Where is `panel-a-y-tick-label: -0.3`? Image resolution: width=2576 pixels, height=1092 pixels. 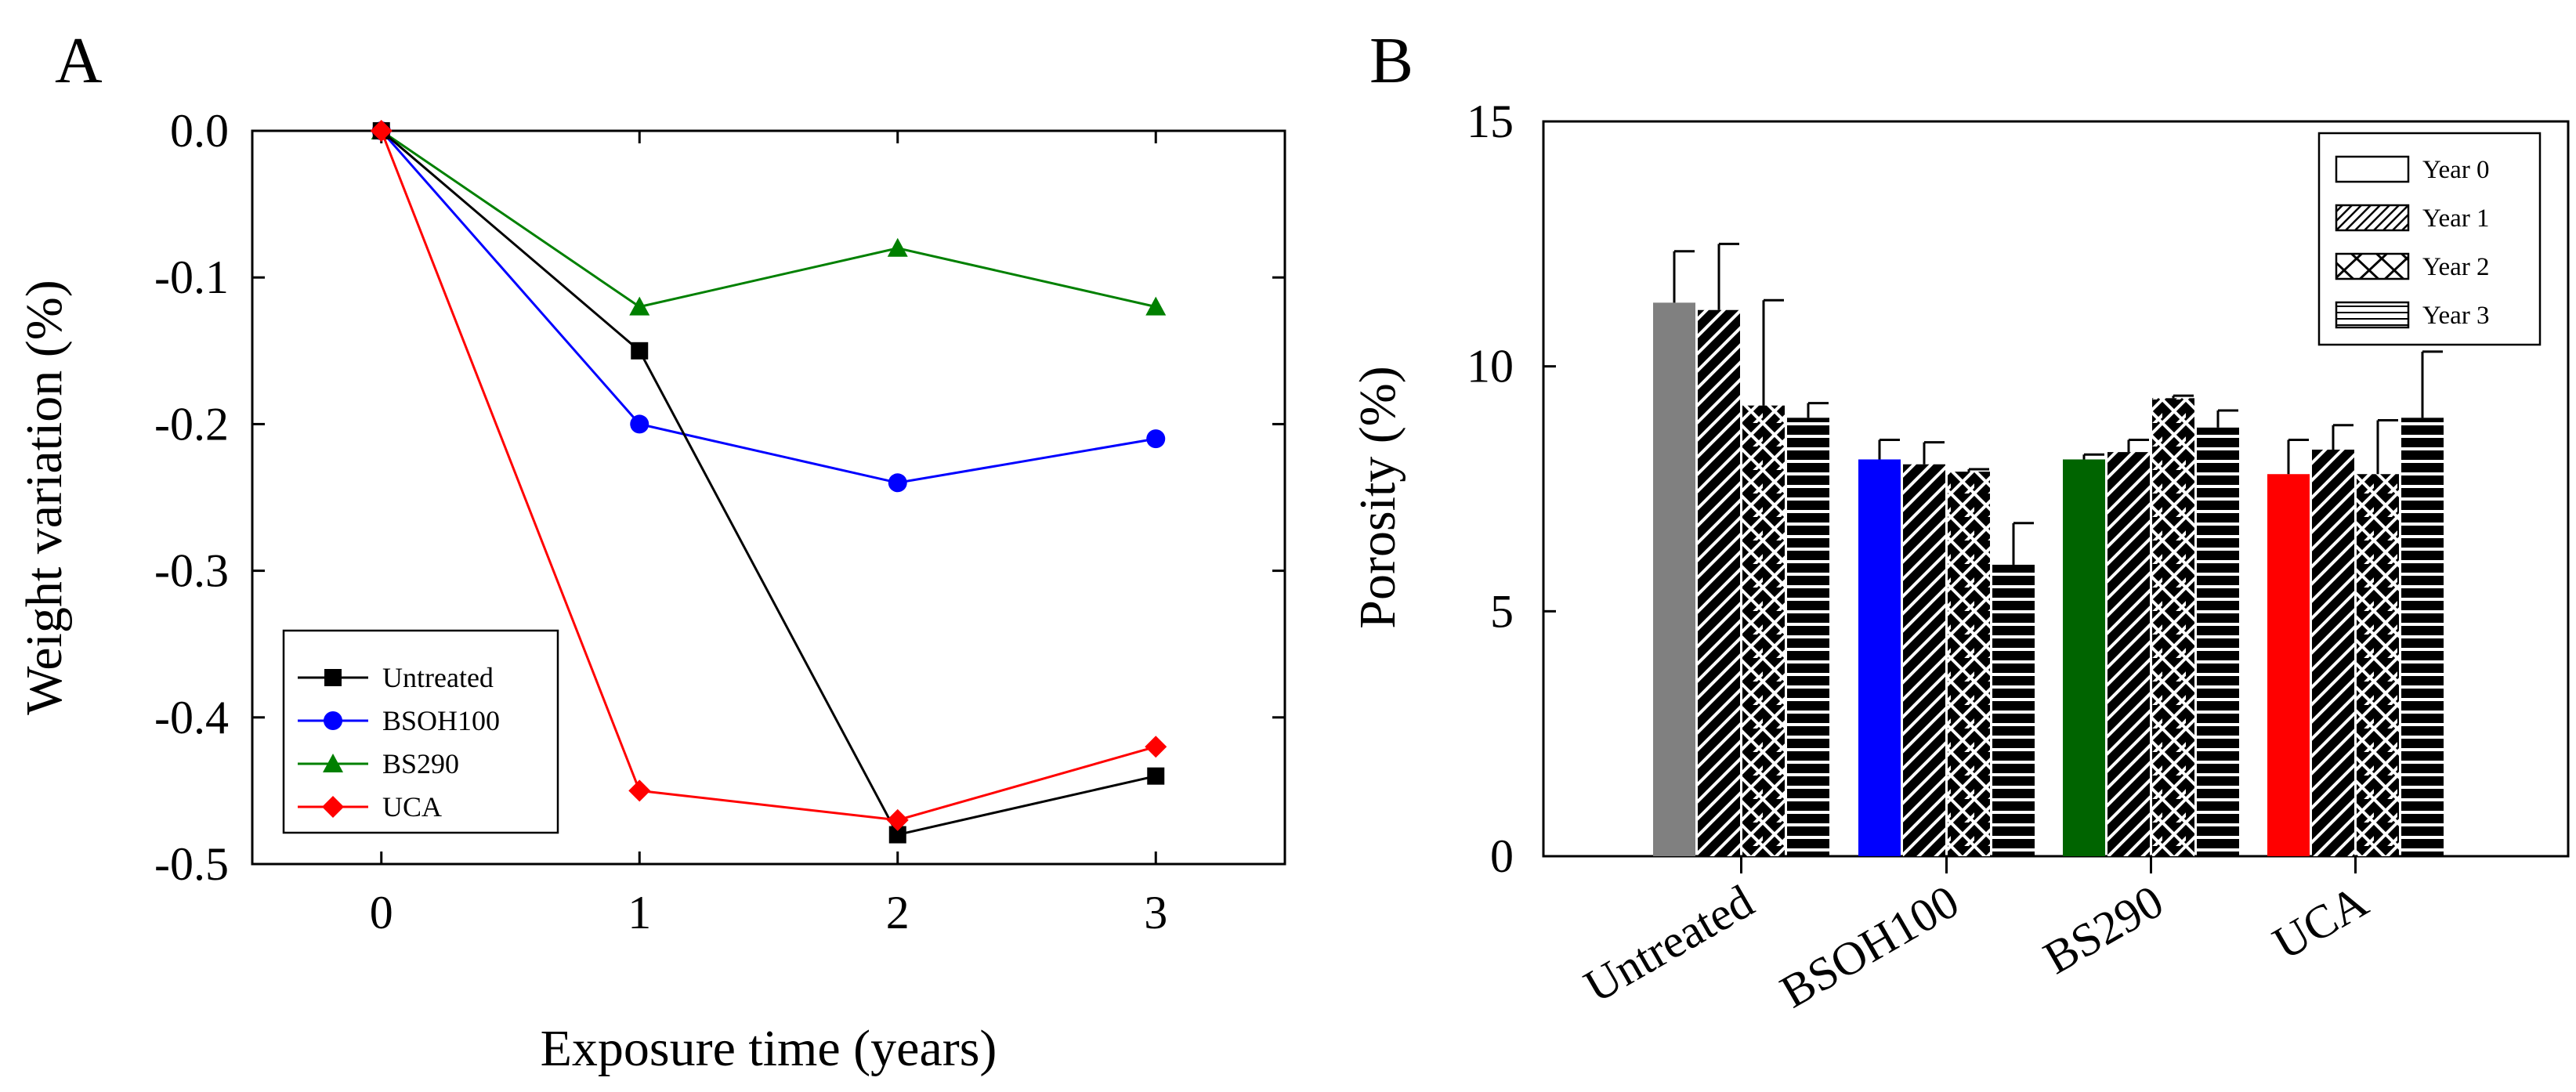
panel-a-y-tick-label: -0.3 is located at coordinates (192, 571).